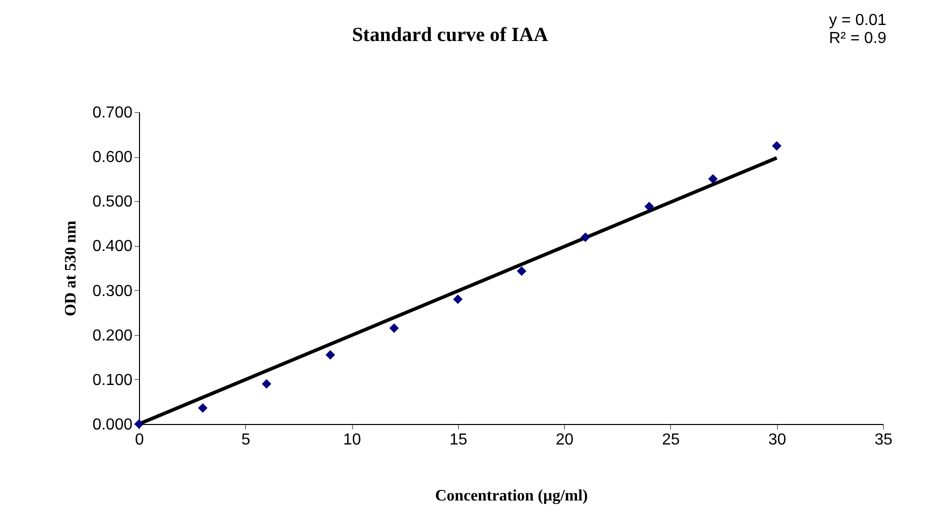  Describe the element at coordinates (511, 496) in the screenshot. I see `x-axis-title: Concentration (µg/ml)` at that location.